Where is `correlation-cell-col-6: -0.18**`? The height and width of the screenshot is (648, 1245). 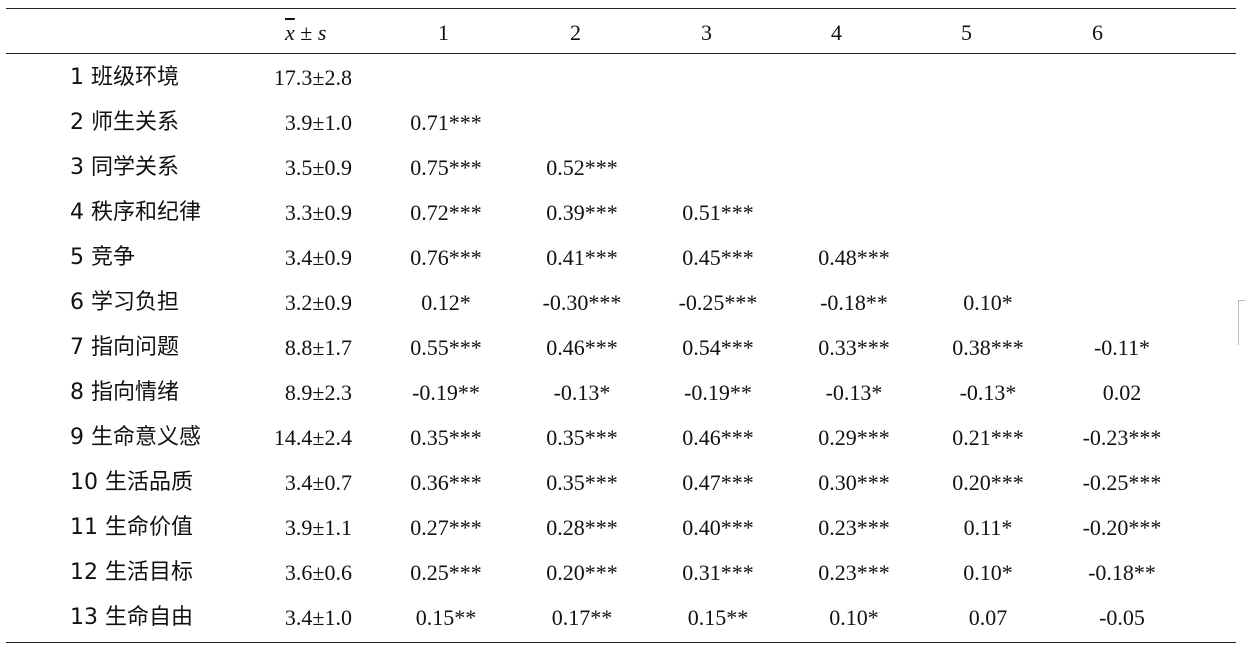
correlation-cell-col-6: -0.18** is located at coordinates (1122, 572).